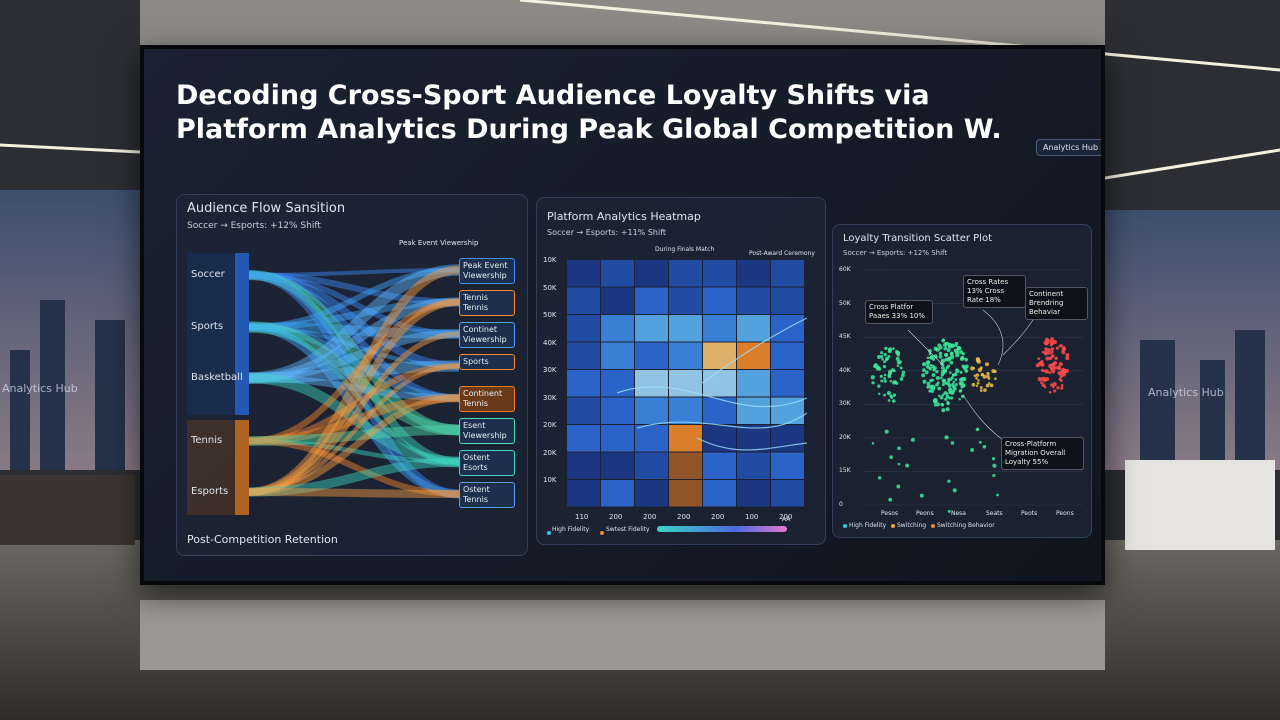 The width and height of the screenshot is (1280, 720). Describe the element at coordinates (624, 216) in the screenshot. I see `panel-title: Platform Analytics Heatmap` at that location.